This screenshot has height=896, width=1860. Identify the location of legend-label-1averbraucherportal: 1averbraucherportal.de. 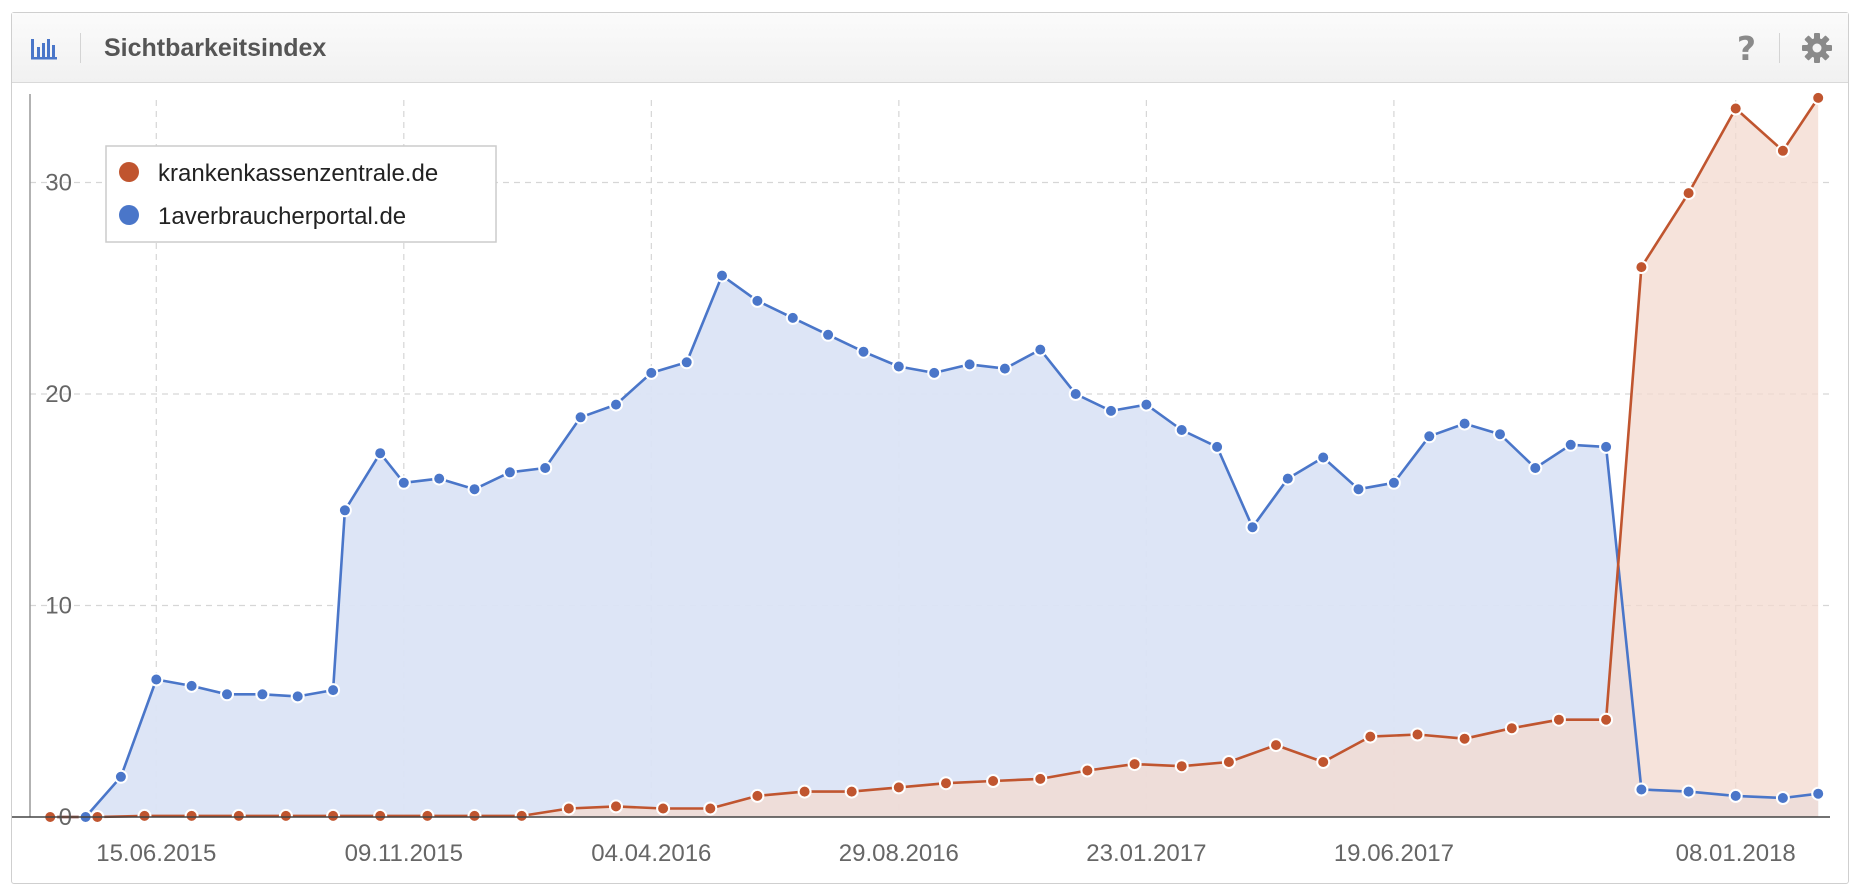
(282, 216).